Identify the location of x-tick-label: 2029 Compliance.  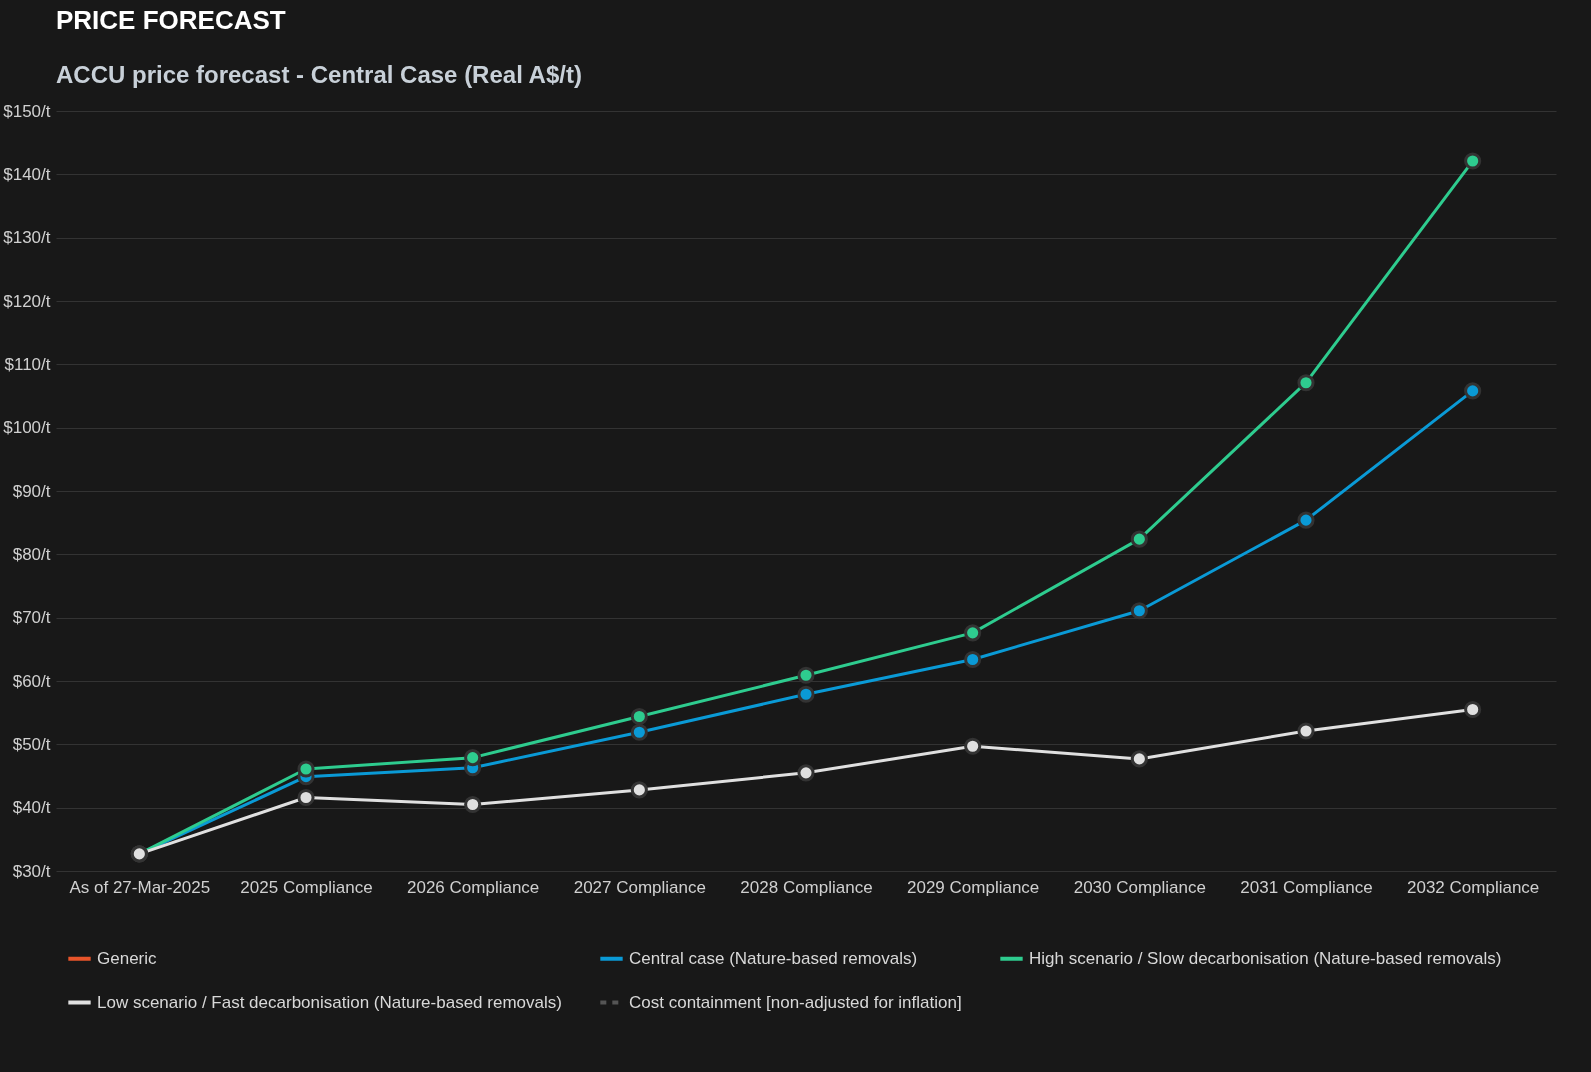
(973, 887).